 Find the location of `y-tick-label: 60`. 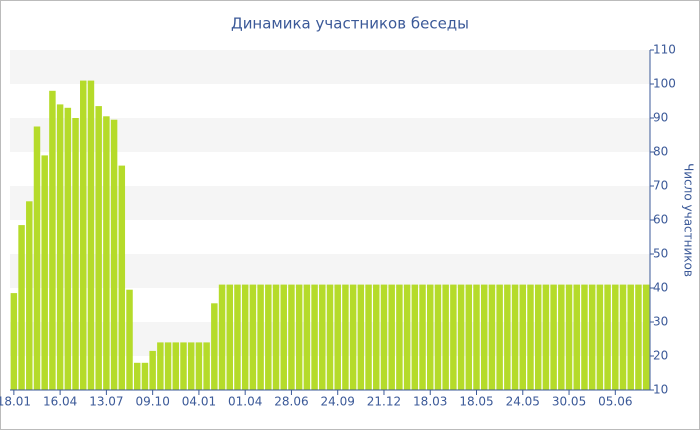

y-tick-label: 60 is located at coordinates (660, 220).